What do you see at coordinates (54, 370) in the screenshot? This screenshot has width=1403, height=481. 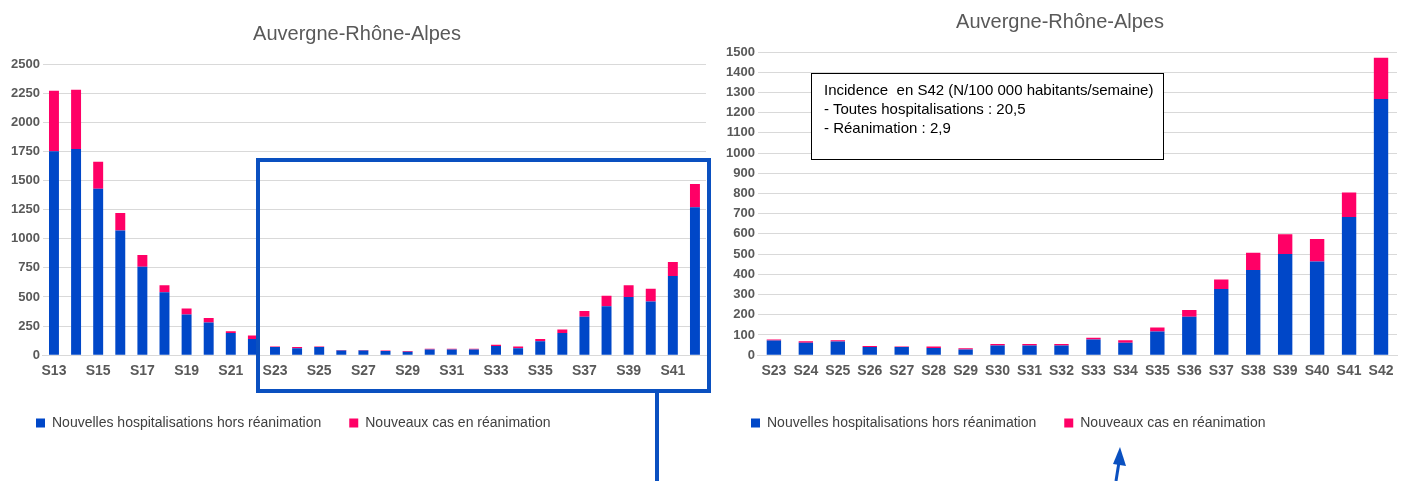 I see `x-tick-label: S13` at bounding box center [54, 370].